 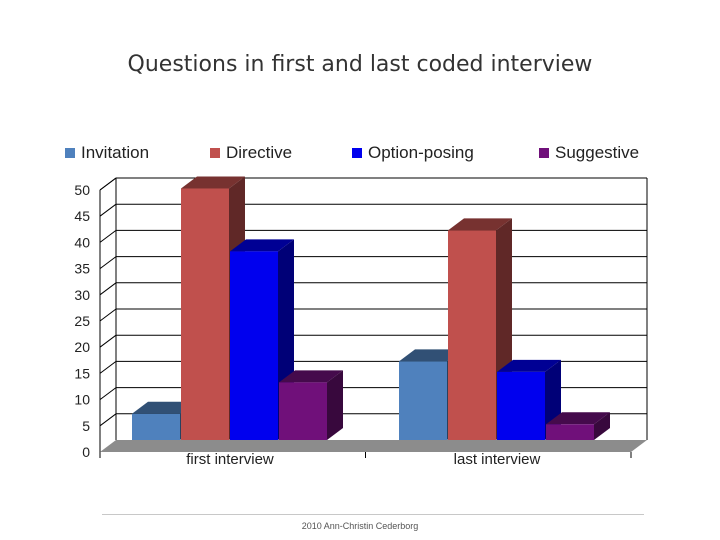 I want to click on y-tick-label: 35, so click(x=82, y=269).